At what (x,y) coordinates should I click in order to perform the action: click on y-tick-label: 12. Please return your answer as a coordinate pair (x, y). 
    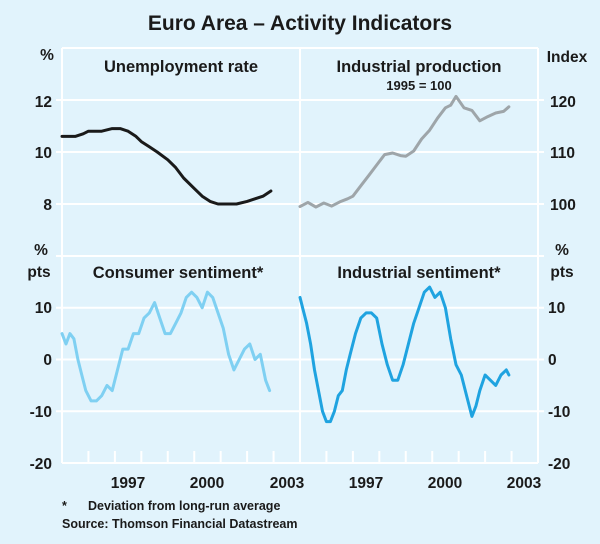
    Looking at the image, I should click on (43, 102).